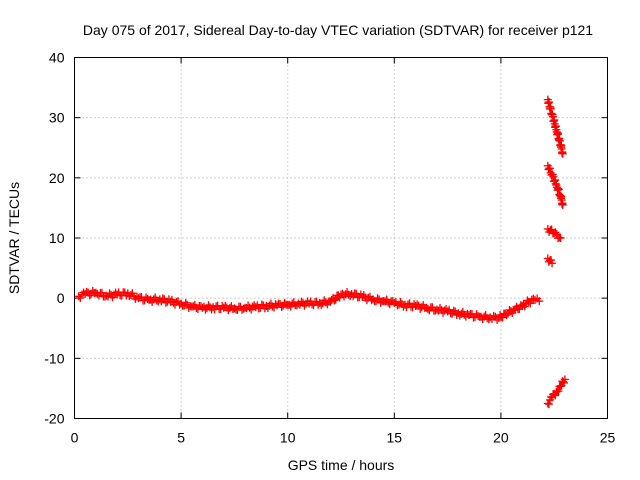  Describe the element at coordinates (181, 438) in the screenshot. I see `x-tick-label: 5` at that location.